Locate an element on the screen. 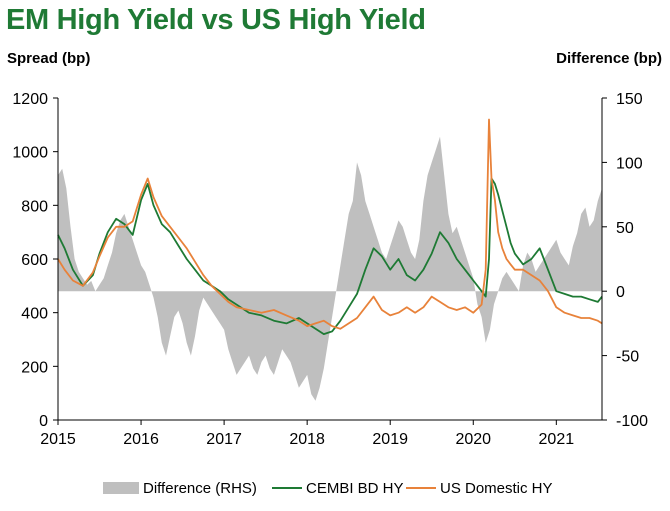 Image resolution: width=670 pixels, height=511 pixels. legend-swatch is located at coordinates (121, 488).